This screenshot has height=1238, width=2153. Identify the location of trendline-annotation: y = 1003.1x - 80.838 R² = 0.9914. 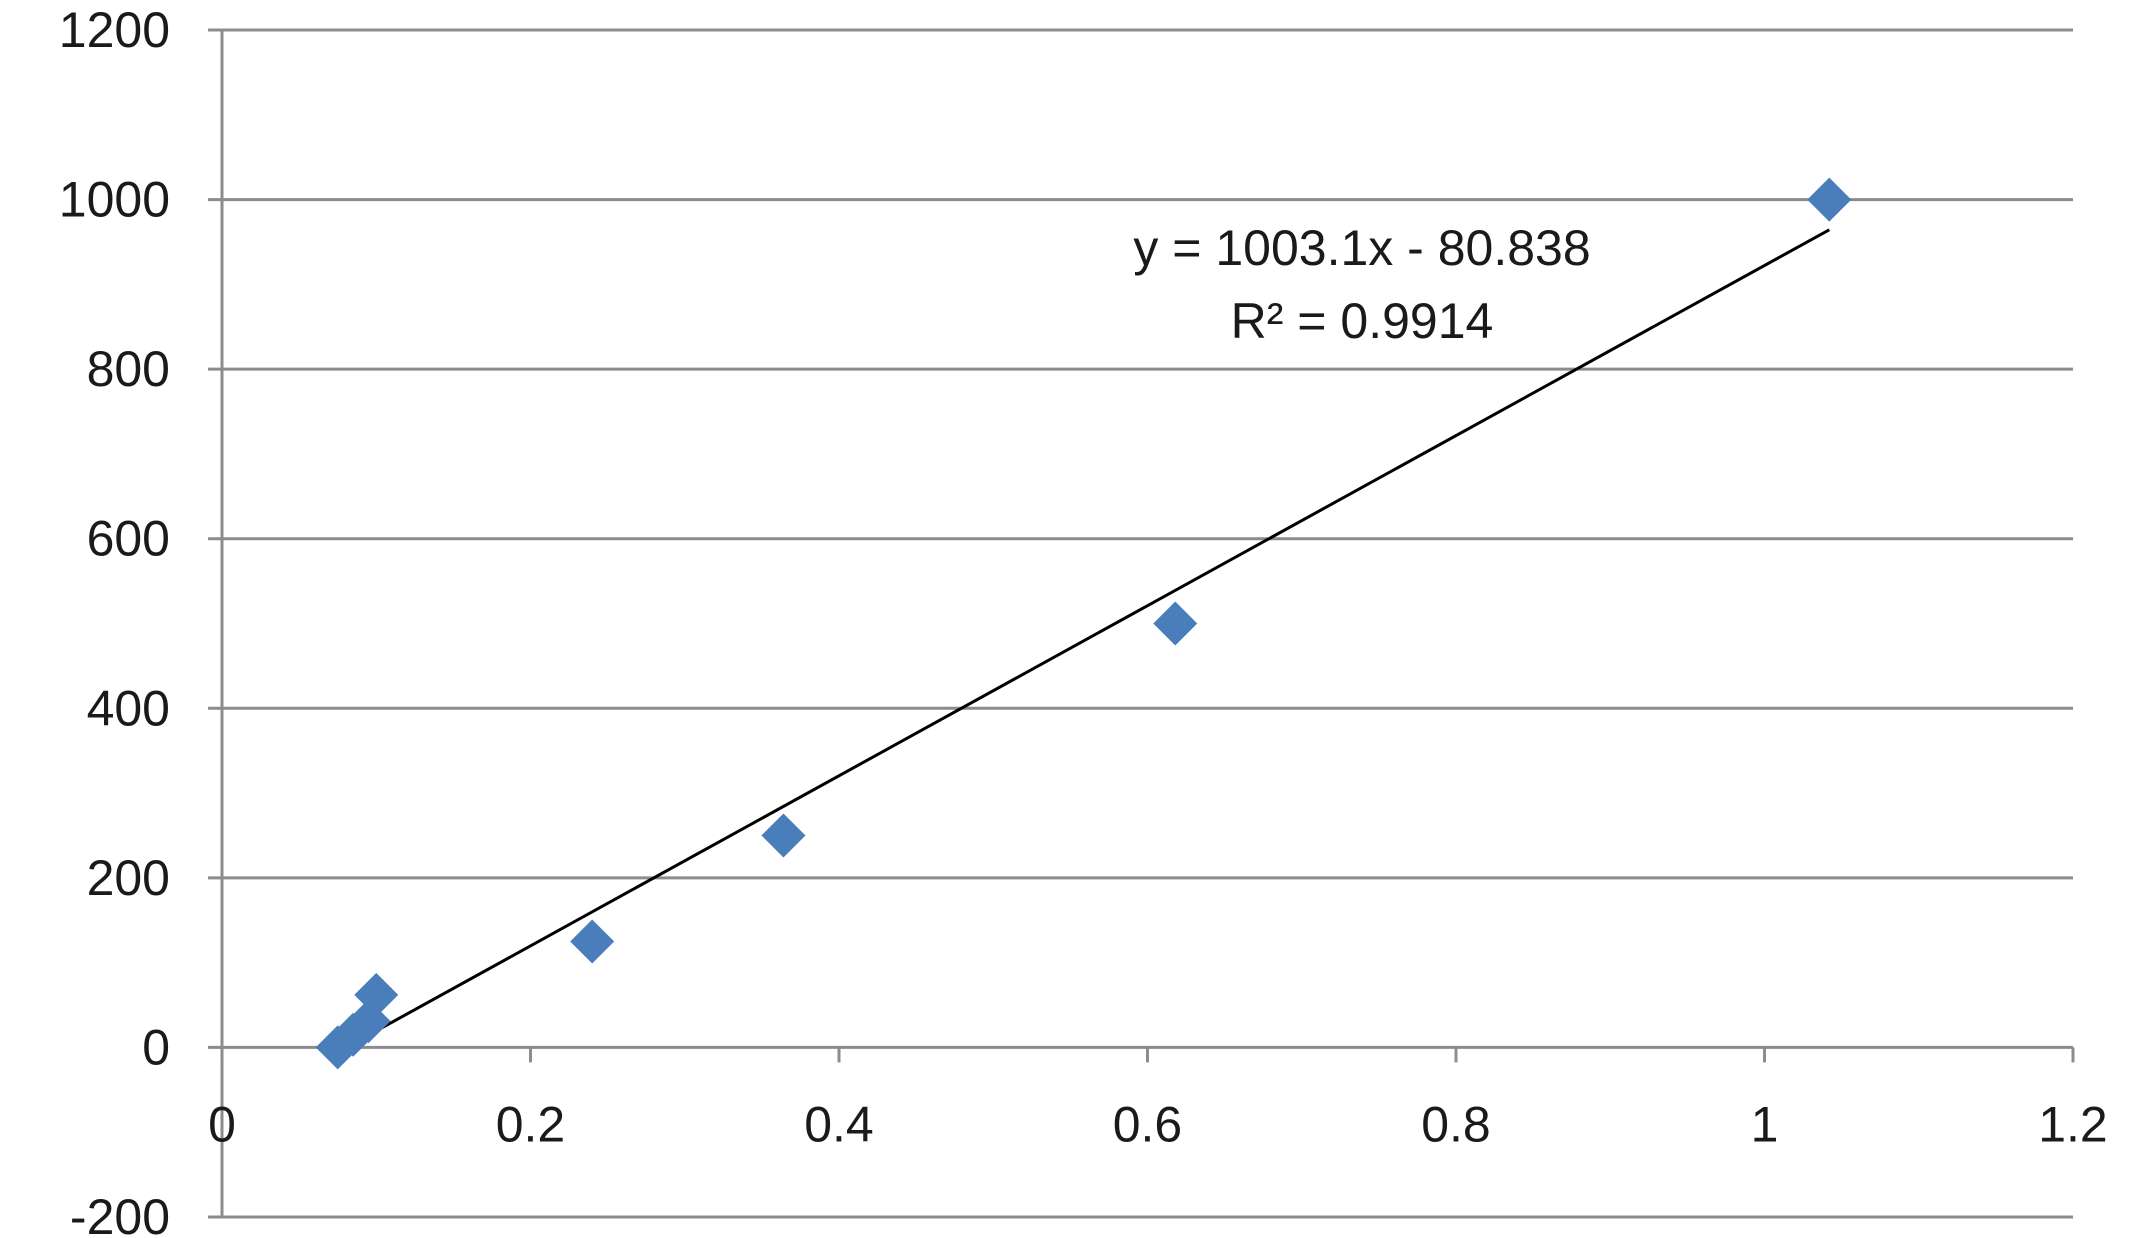
(1361, 284).